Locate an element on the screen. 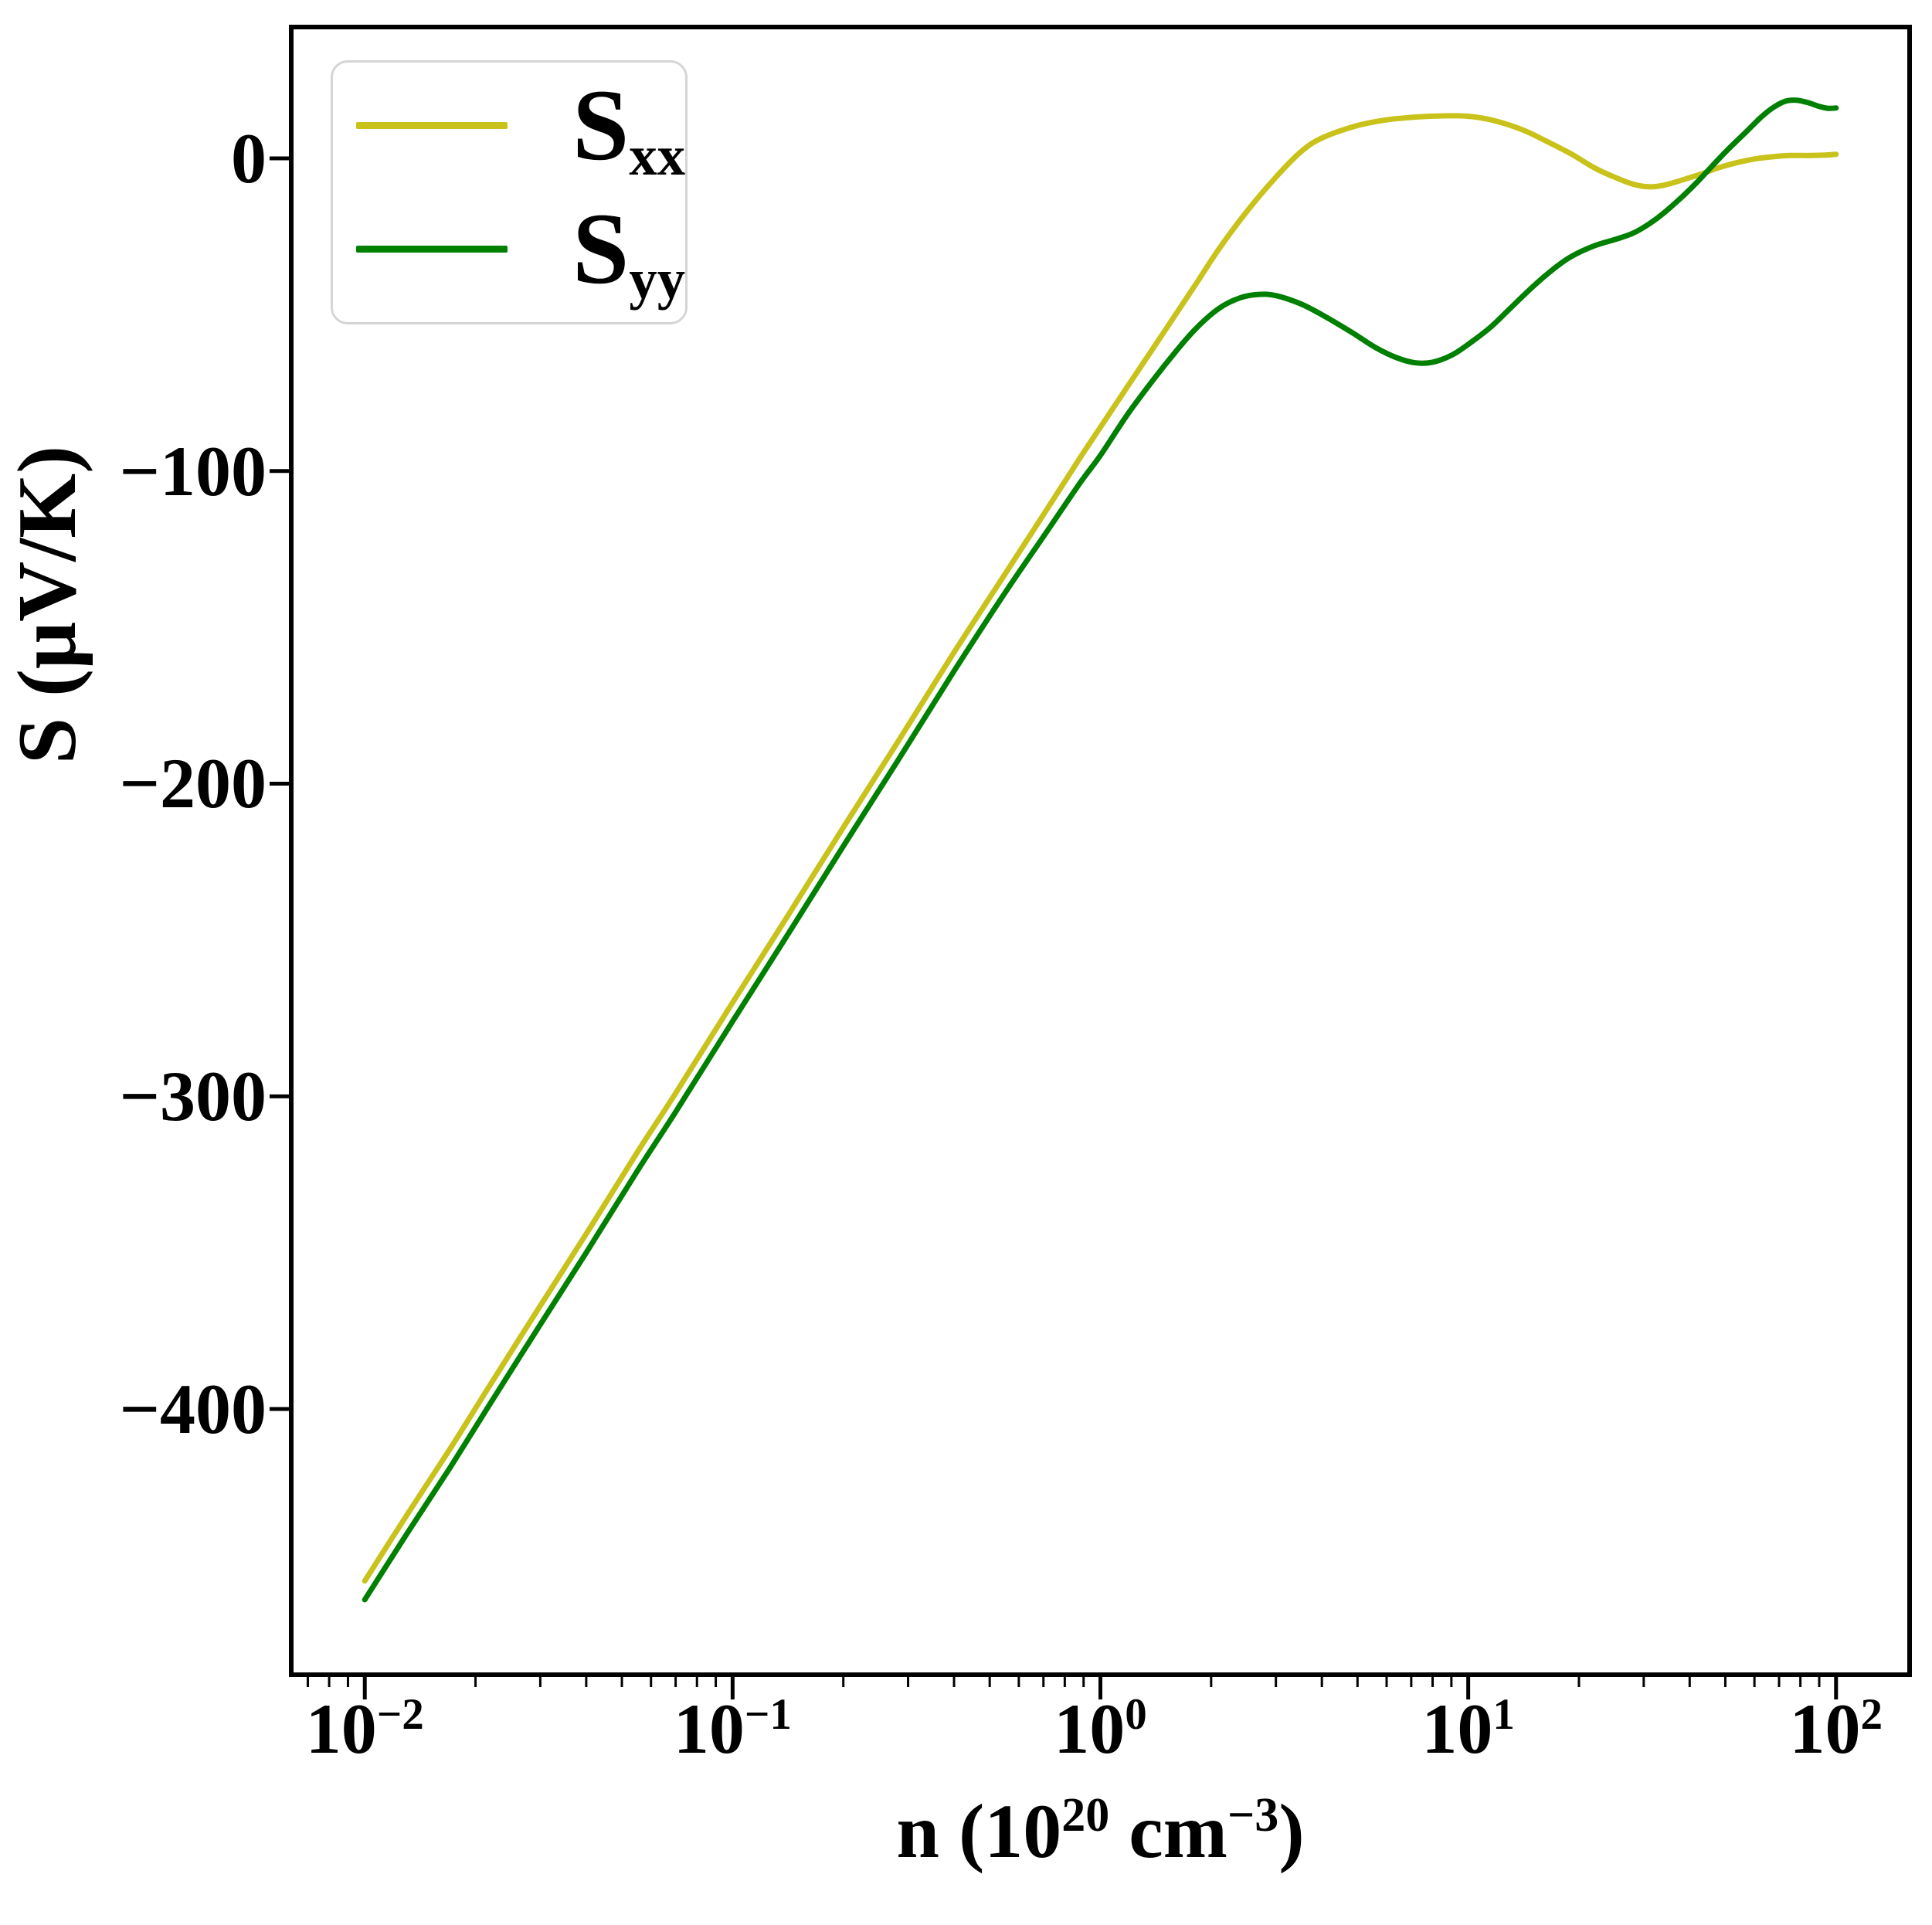  x-axis-label-mid: cm is located at coordinates (1168, 1831).